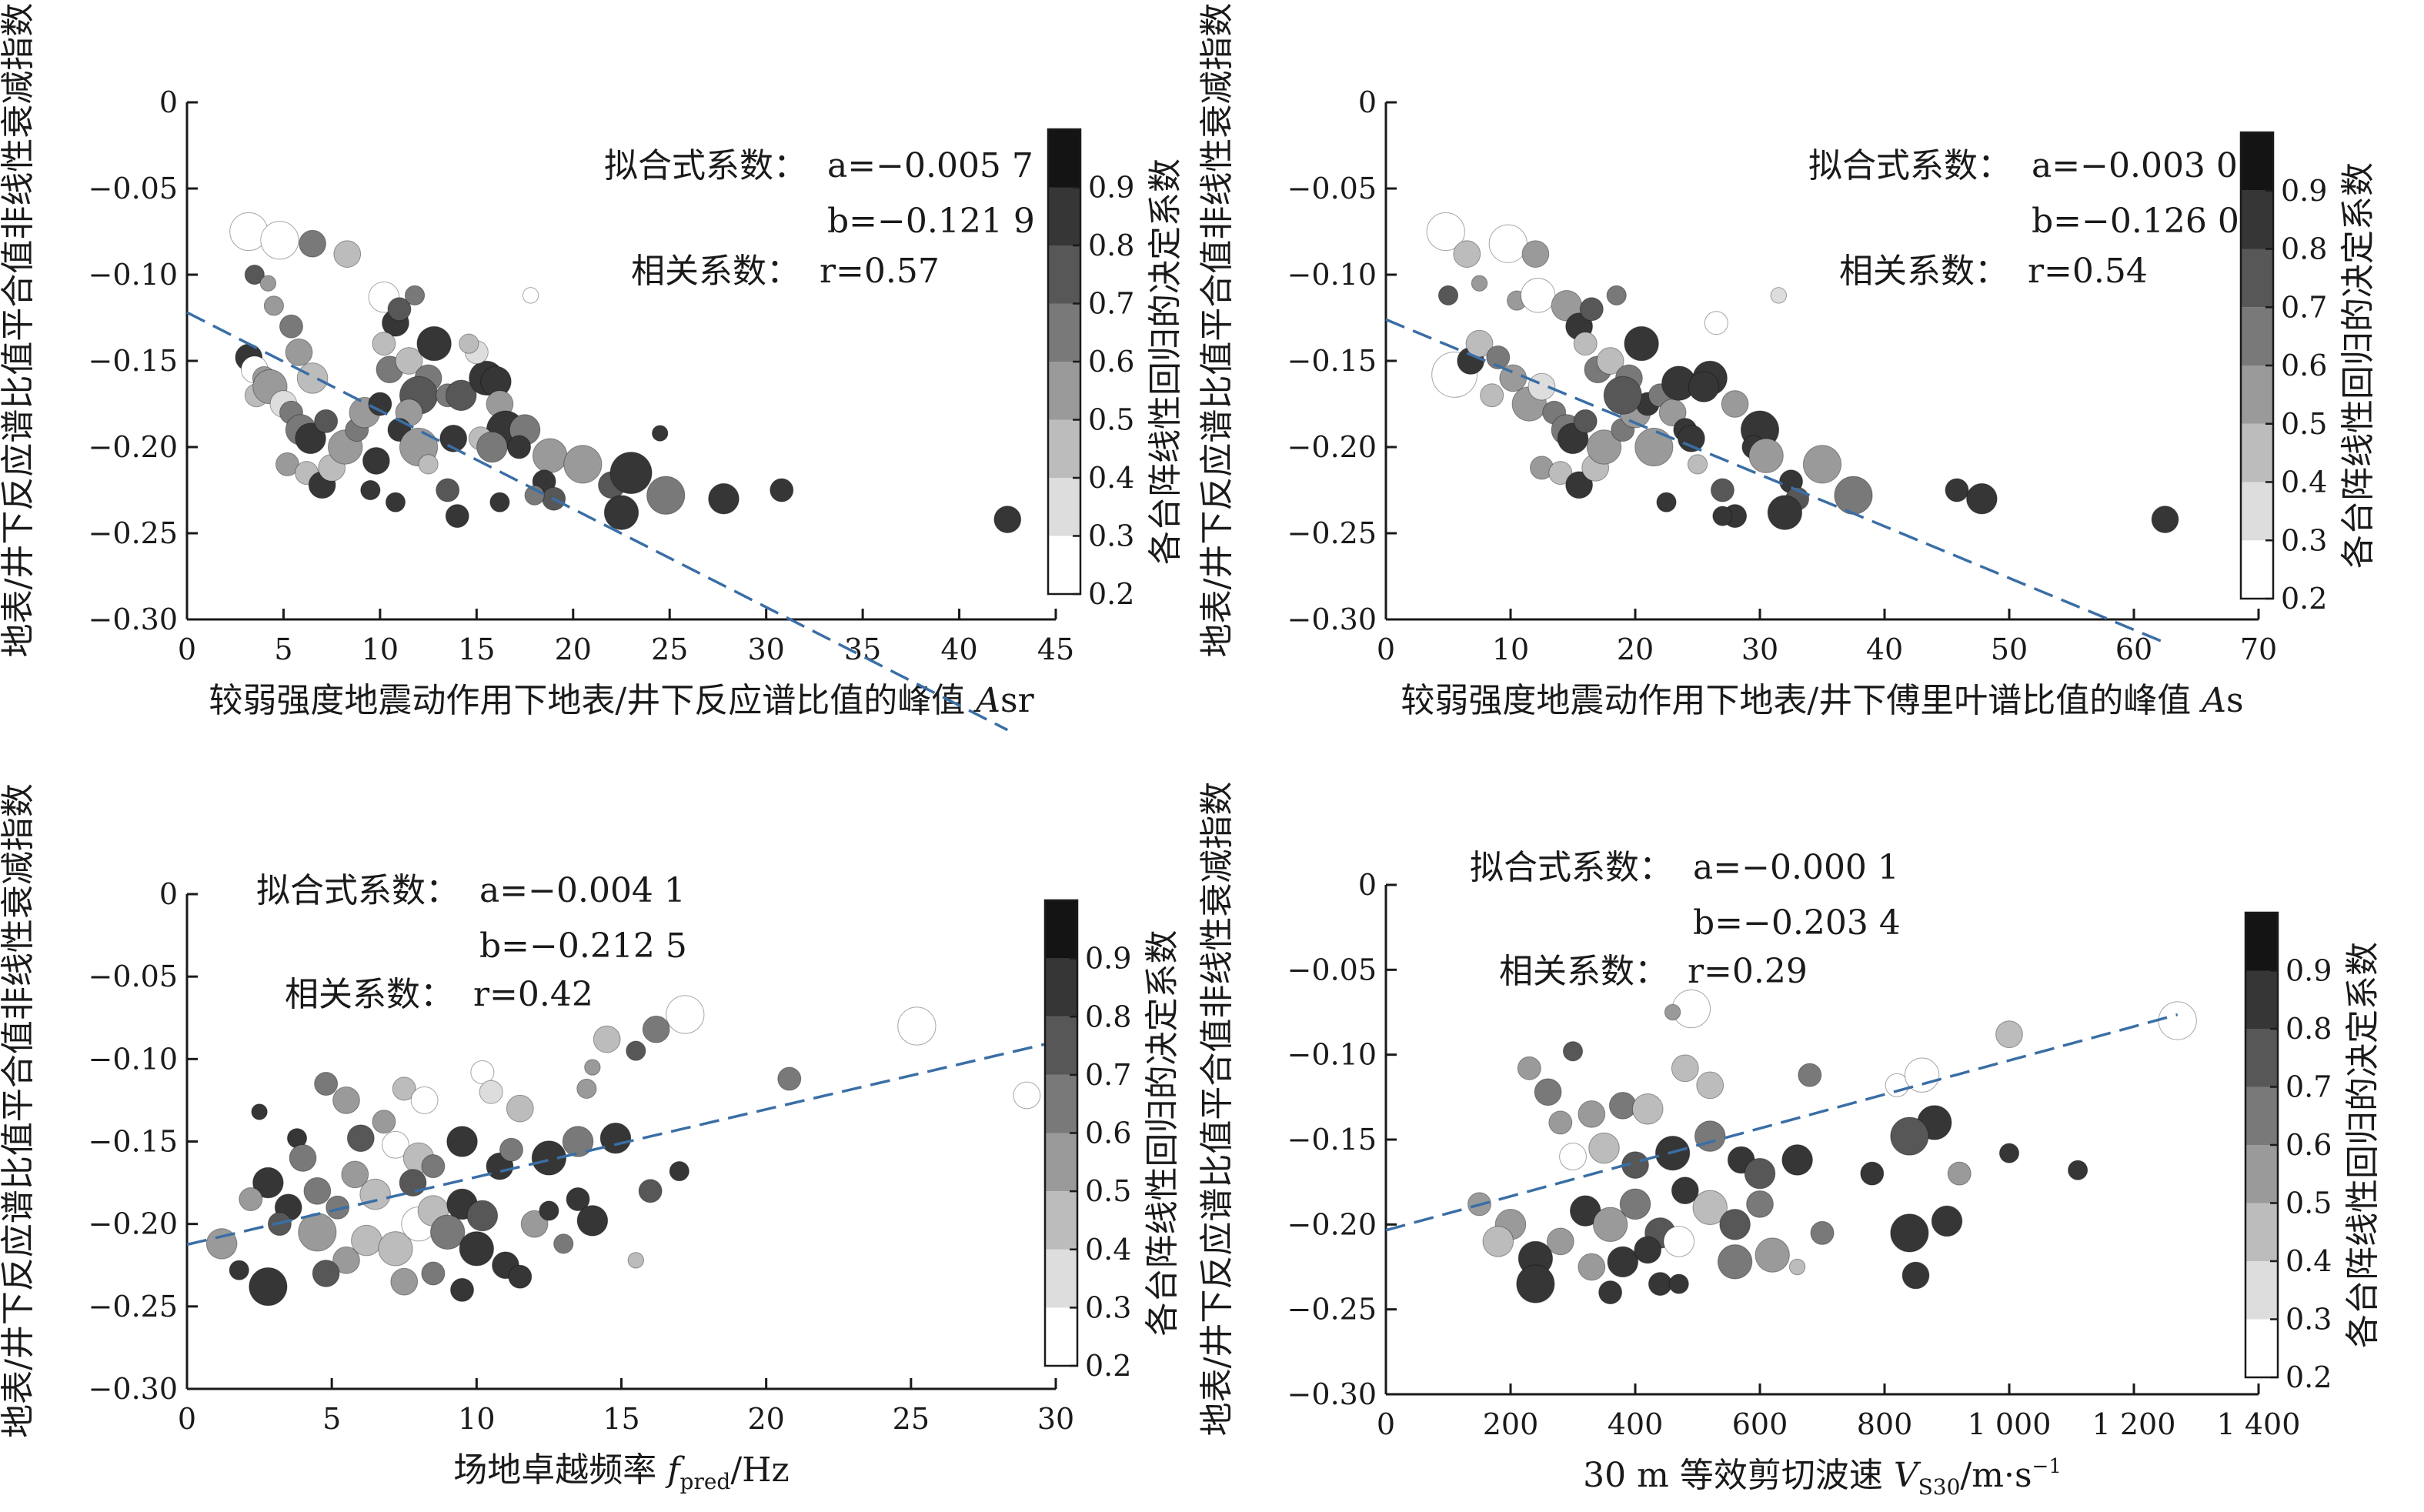 The width and height of the screenshot is (2424, 1512). I want to click on x-axis-label-part: A, so click(2212, 700).